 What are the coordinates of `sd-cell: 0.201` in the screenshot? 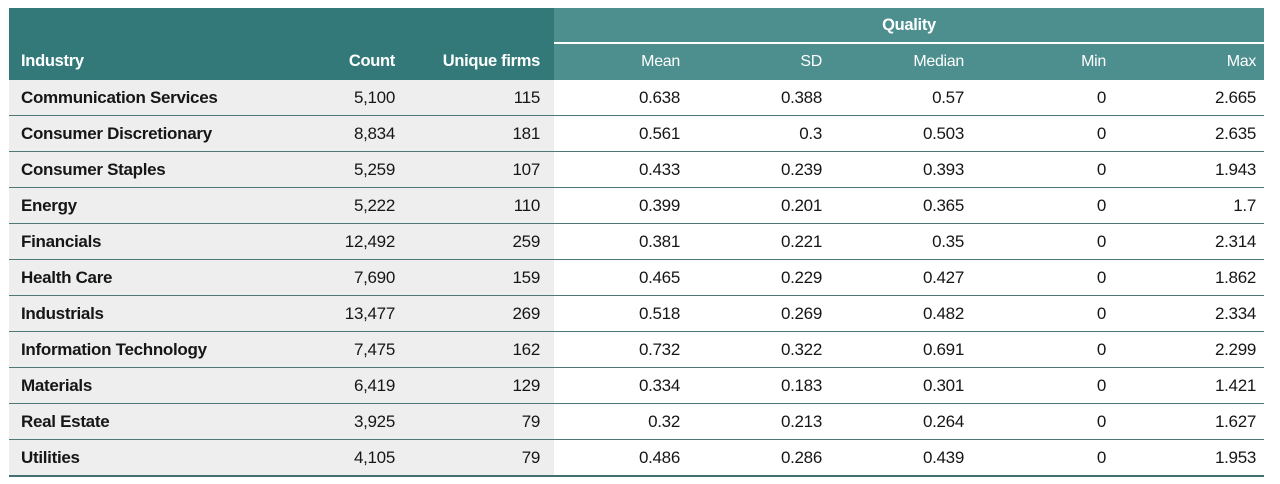 It's located at (767, 205).